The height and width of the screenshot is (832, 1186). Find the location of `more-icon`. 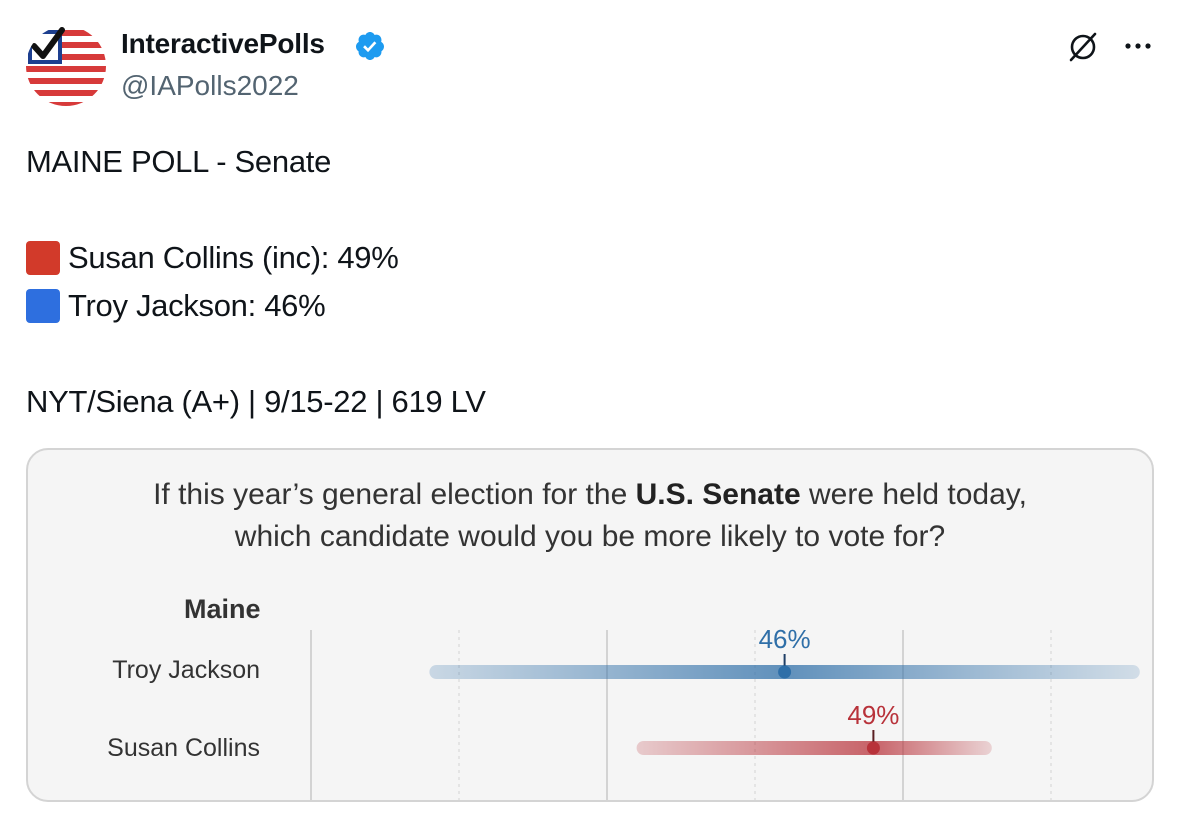

more-icon is located at coordinates (1138, 46).